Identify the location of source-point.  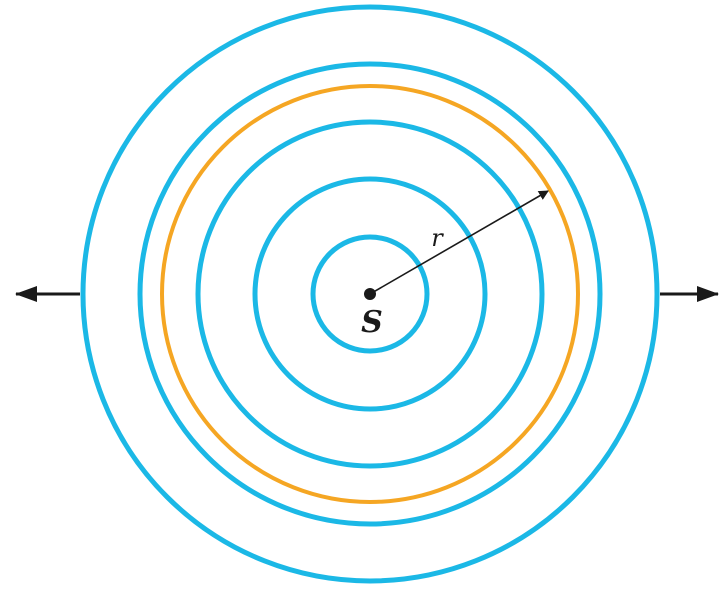
(370, 294).